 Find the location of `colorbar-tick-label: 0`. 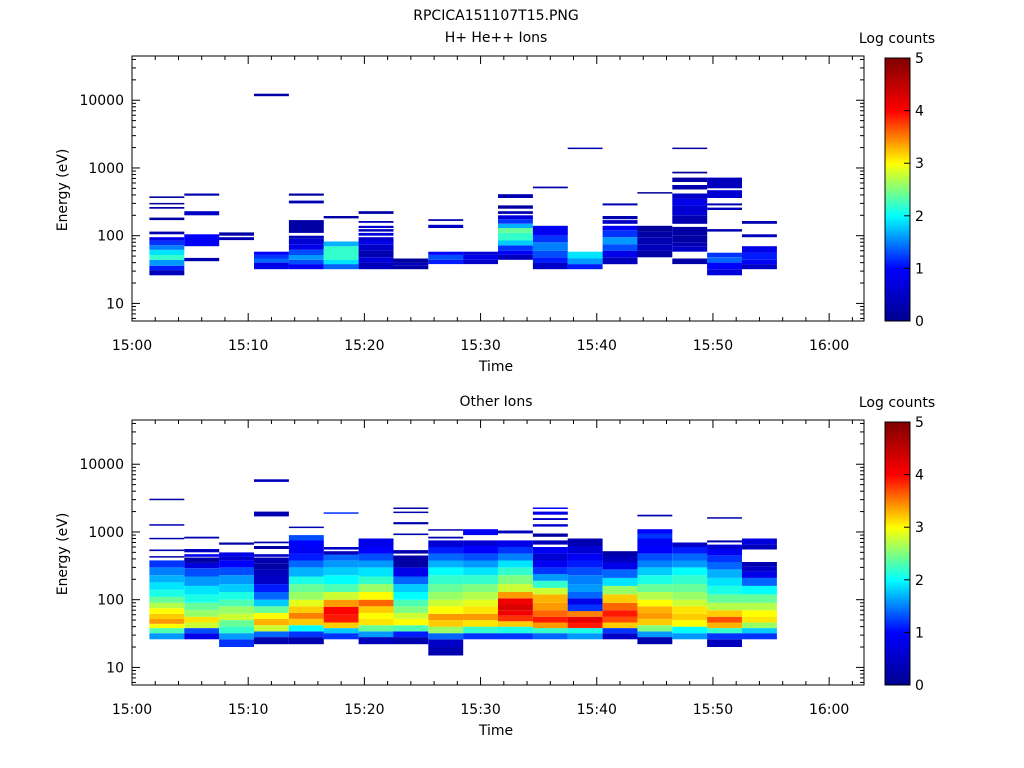

colorbar-tick-label: 0 is located at coordinates (919, 322).